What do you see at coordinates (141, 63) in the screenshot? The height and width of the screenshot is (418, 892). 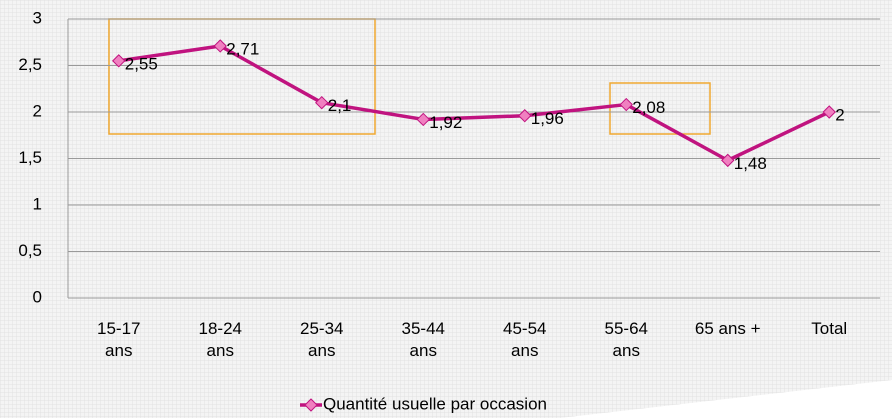 I see `data-label: 2,55` at bounding box center [141, 63].